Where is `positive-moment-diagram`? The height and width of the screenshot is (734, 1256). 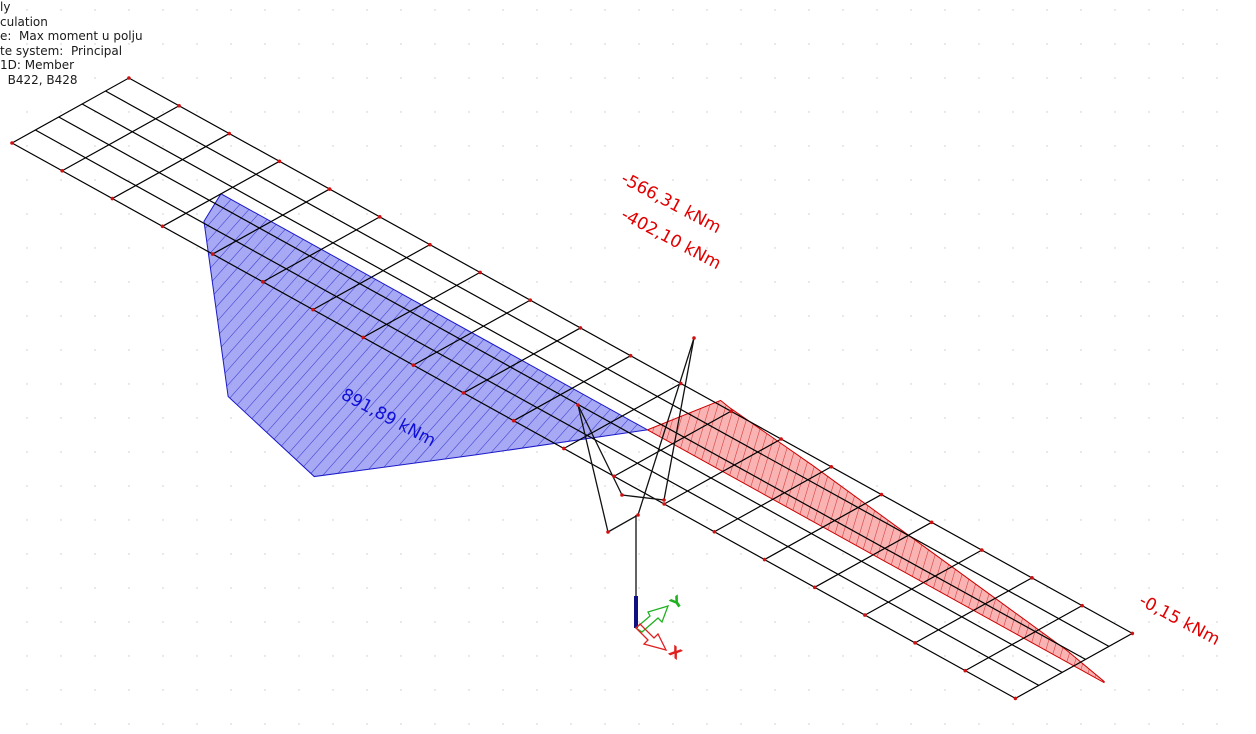
positive-moment-diagram is located at coordinates (426, 335).